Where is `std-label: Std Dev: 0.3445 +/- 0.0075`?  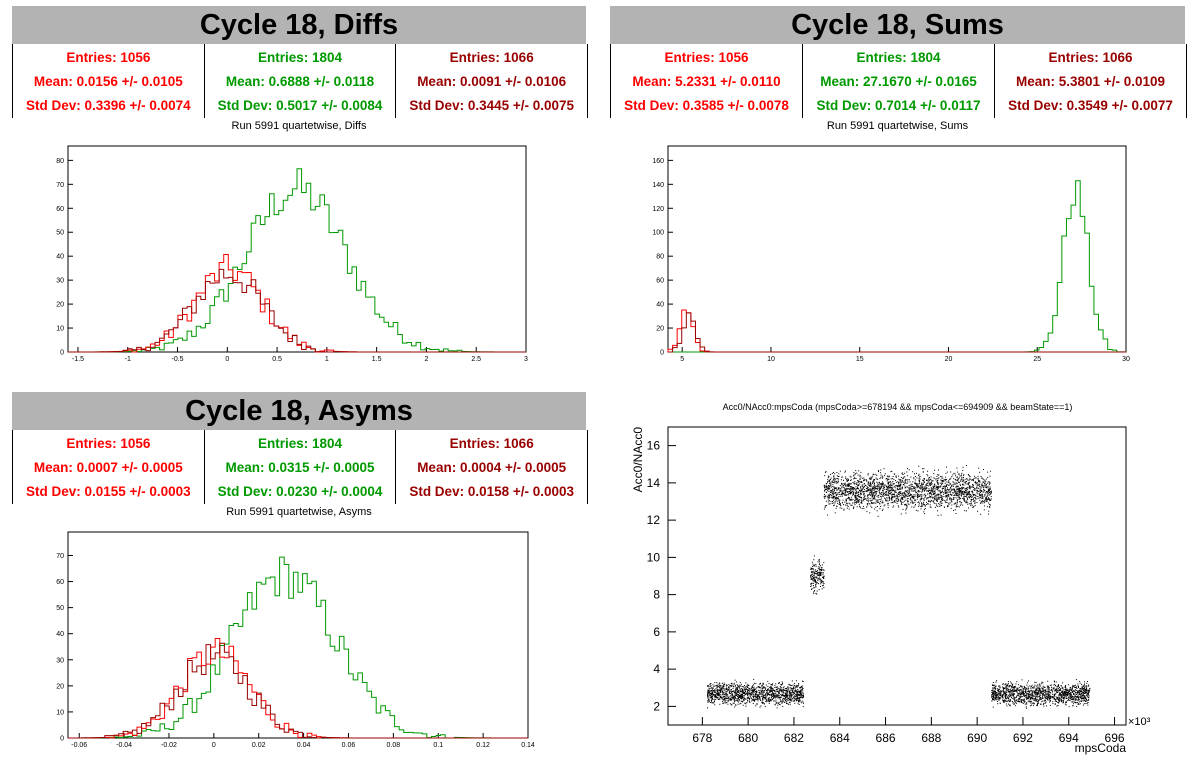
std-label: Std Dev: 0.3445 +/- 0.0075 is located at coordinates (492, 105).